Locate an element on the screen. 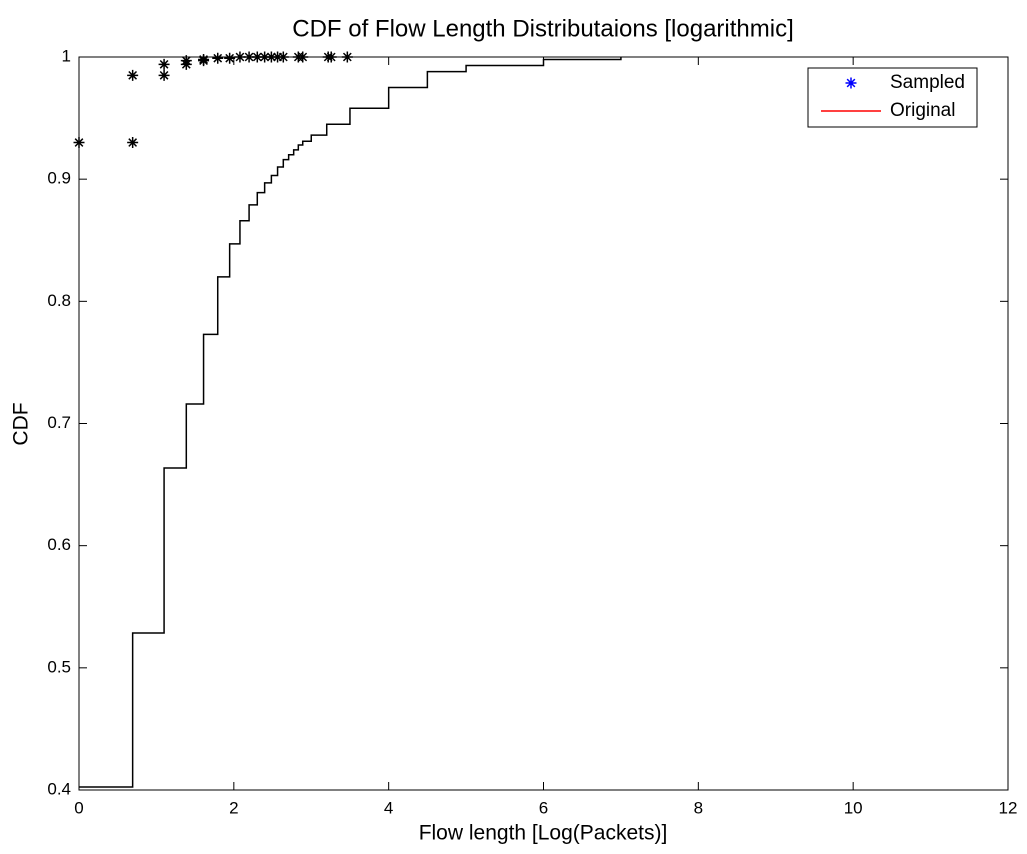 This screenshot has width=1027, height=854. y-tick-label: 0.9 is located at coordinates (59, 178).